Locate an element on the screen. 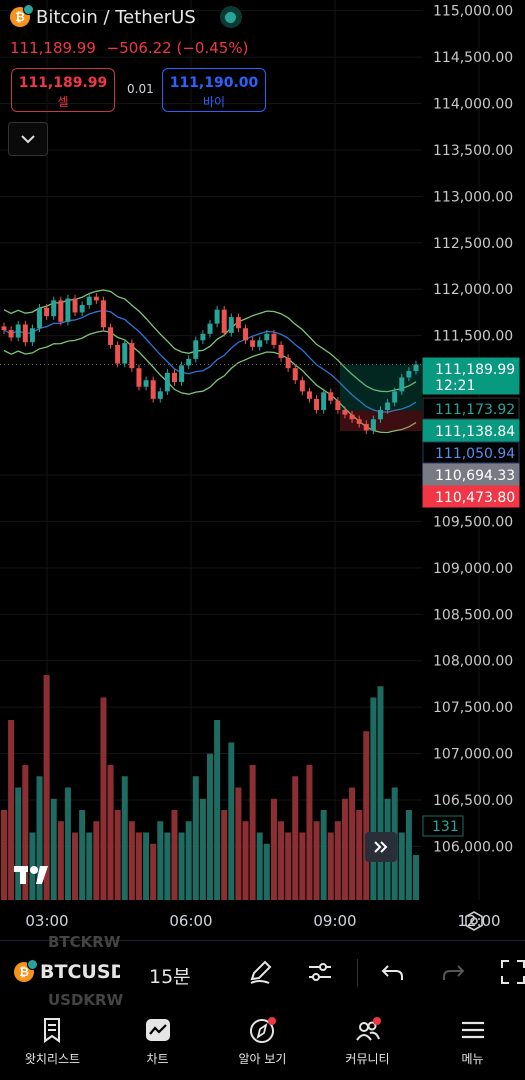 The width and height of the screenshot is (525, 1080). time-tick: 03:00 is located at coordinates (46, 921).